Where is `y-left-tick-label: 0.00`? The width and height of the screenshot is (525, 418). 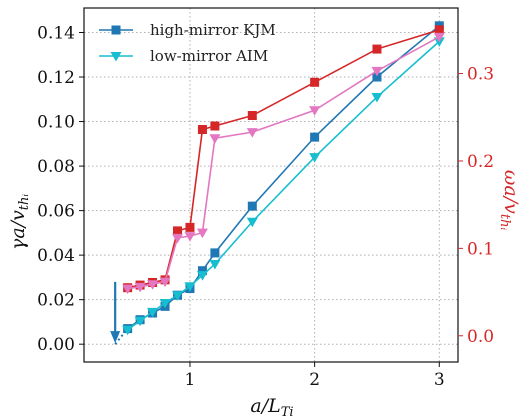 y-left-tick-label: 0.00 is located at coordinates (56, 345).